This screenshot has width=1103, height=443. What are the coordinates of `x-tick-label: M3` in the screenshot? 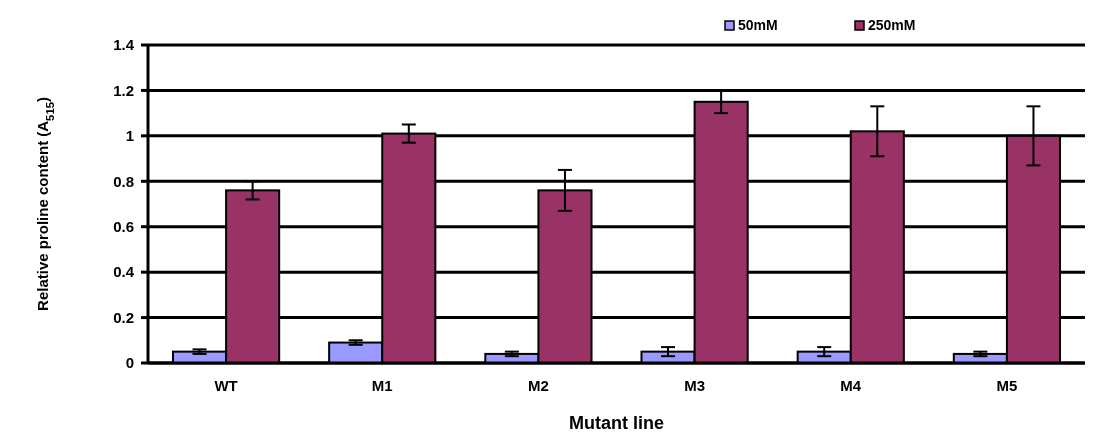 It's located at (695, 385).